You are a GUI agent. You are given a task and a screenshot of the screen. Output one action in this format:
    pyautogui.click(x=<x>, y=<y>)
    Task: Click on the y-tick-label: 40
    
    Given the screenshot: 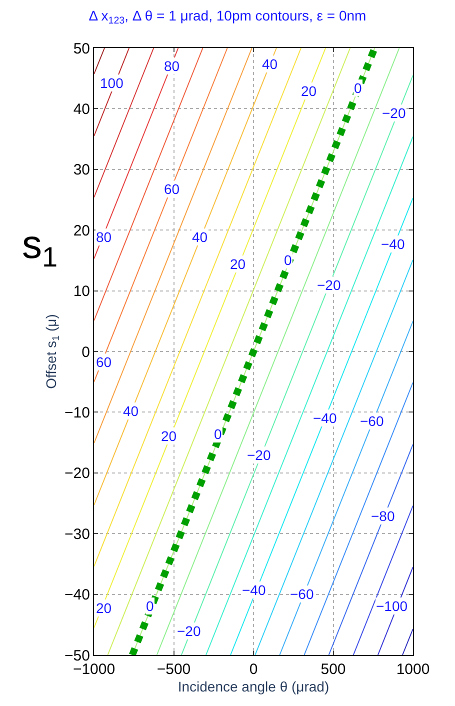 What is the action you would take?
    pyautogui.click(x=81, y=109)
    